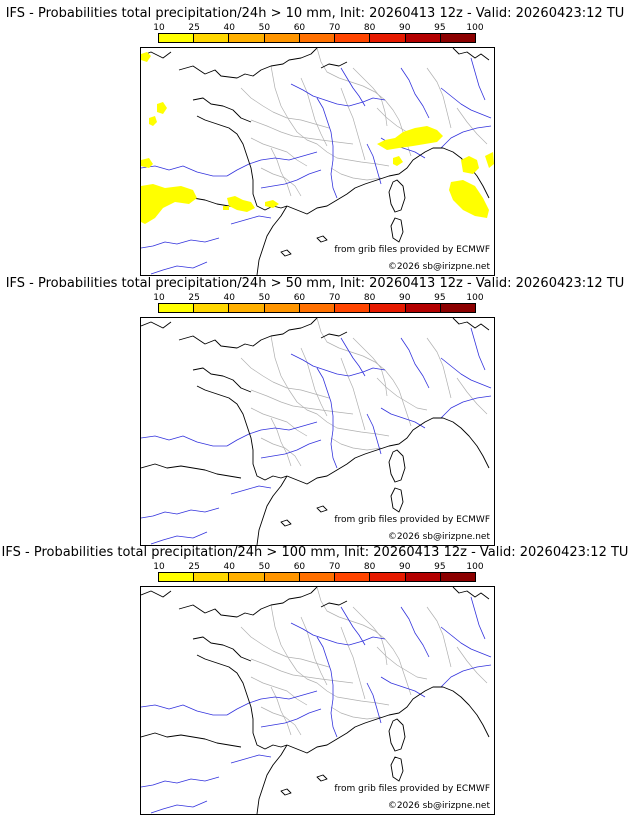 This screenshot has height=828, width=630. I want to click on colorbar-tick-label: 80, so click(369, 567).